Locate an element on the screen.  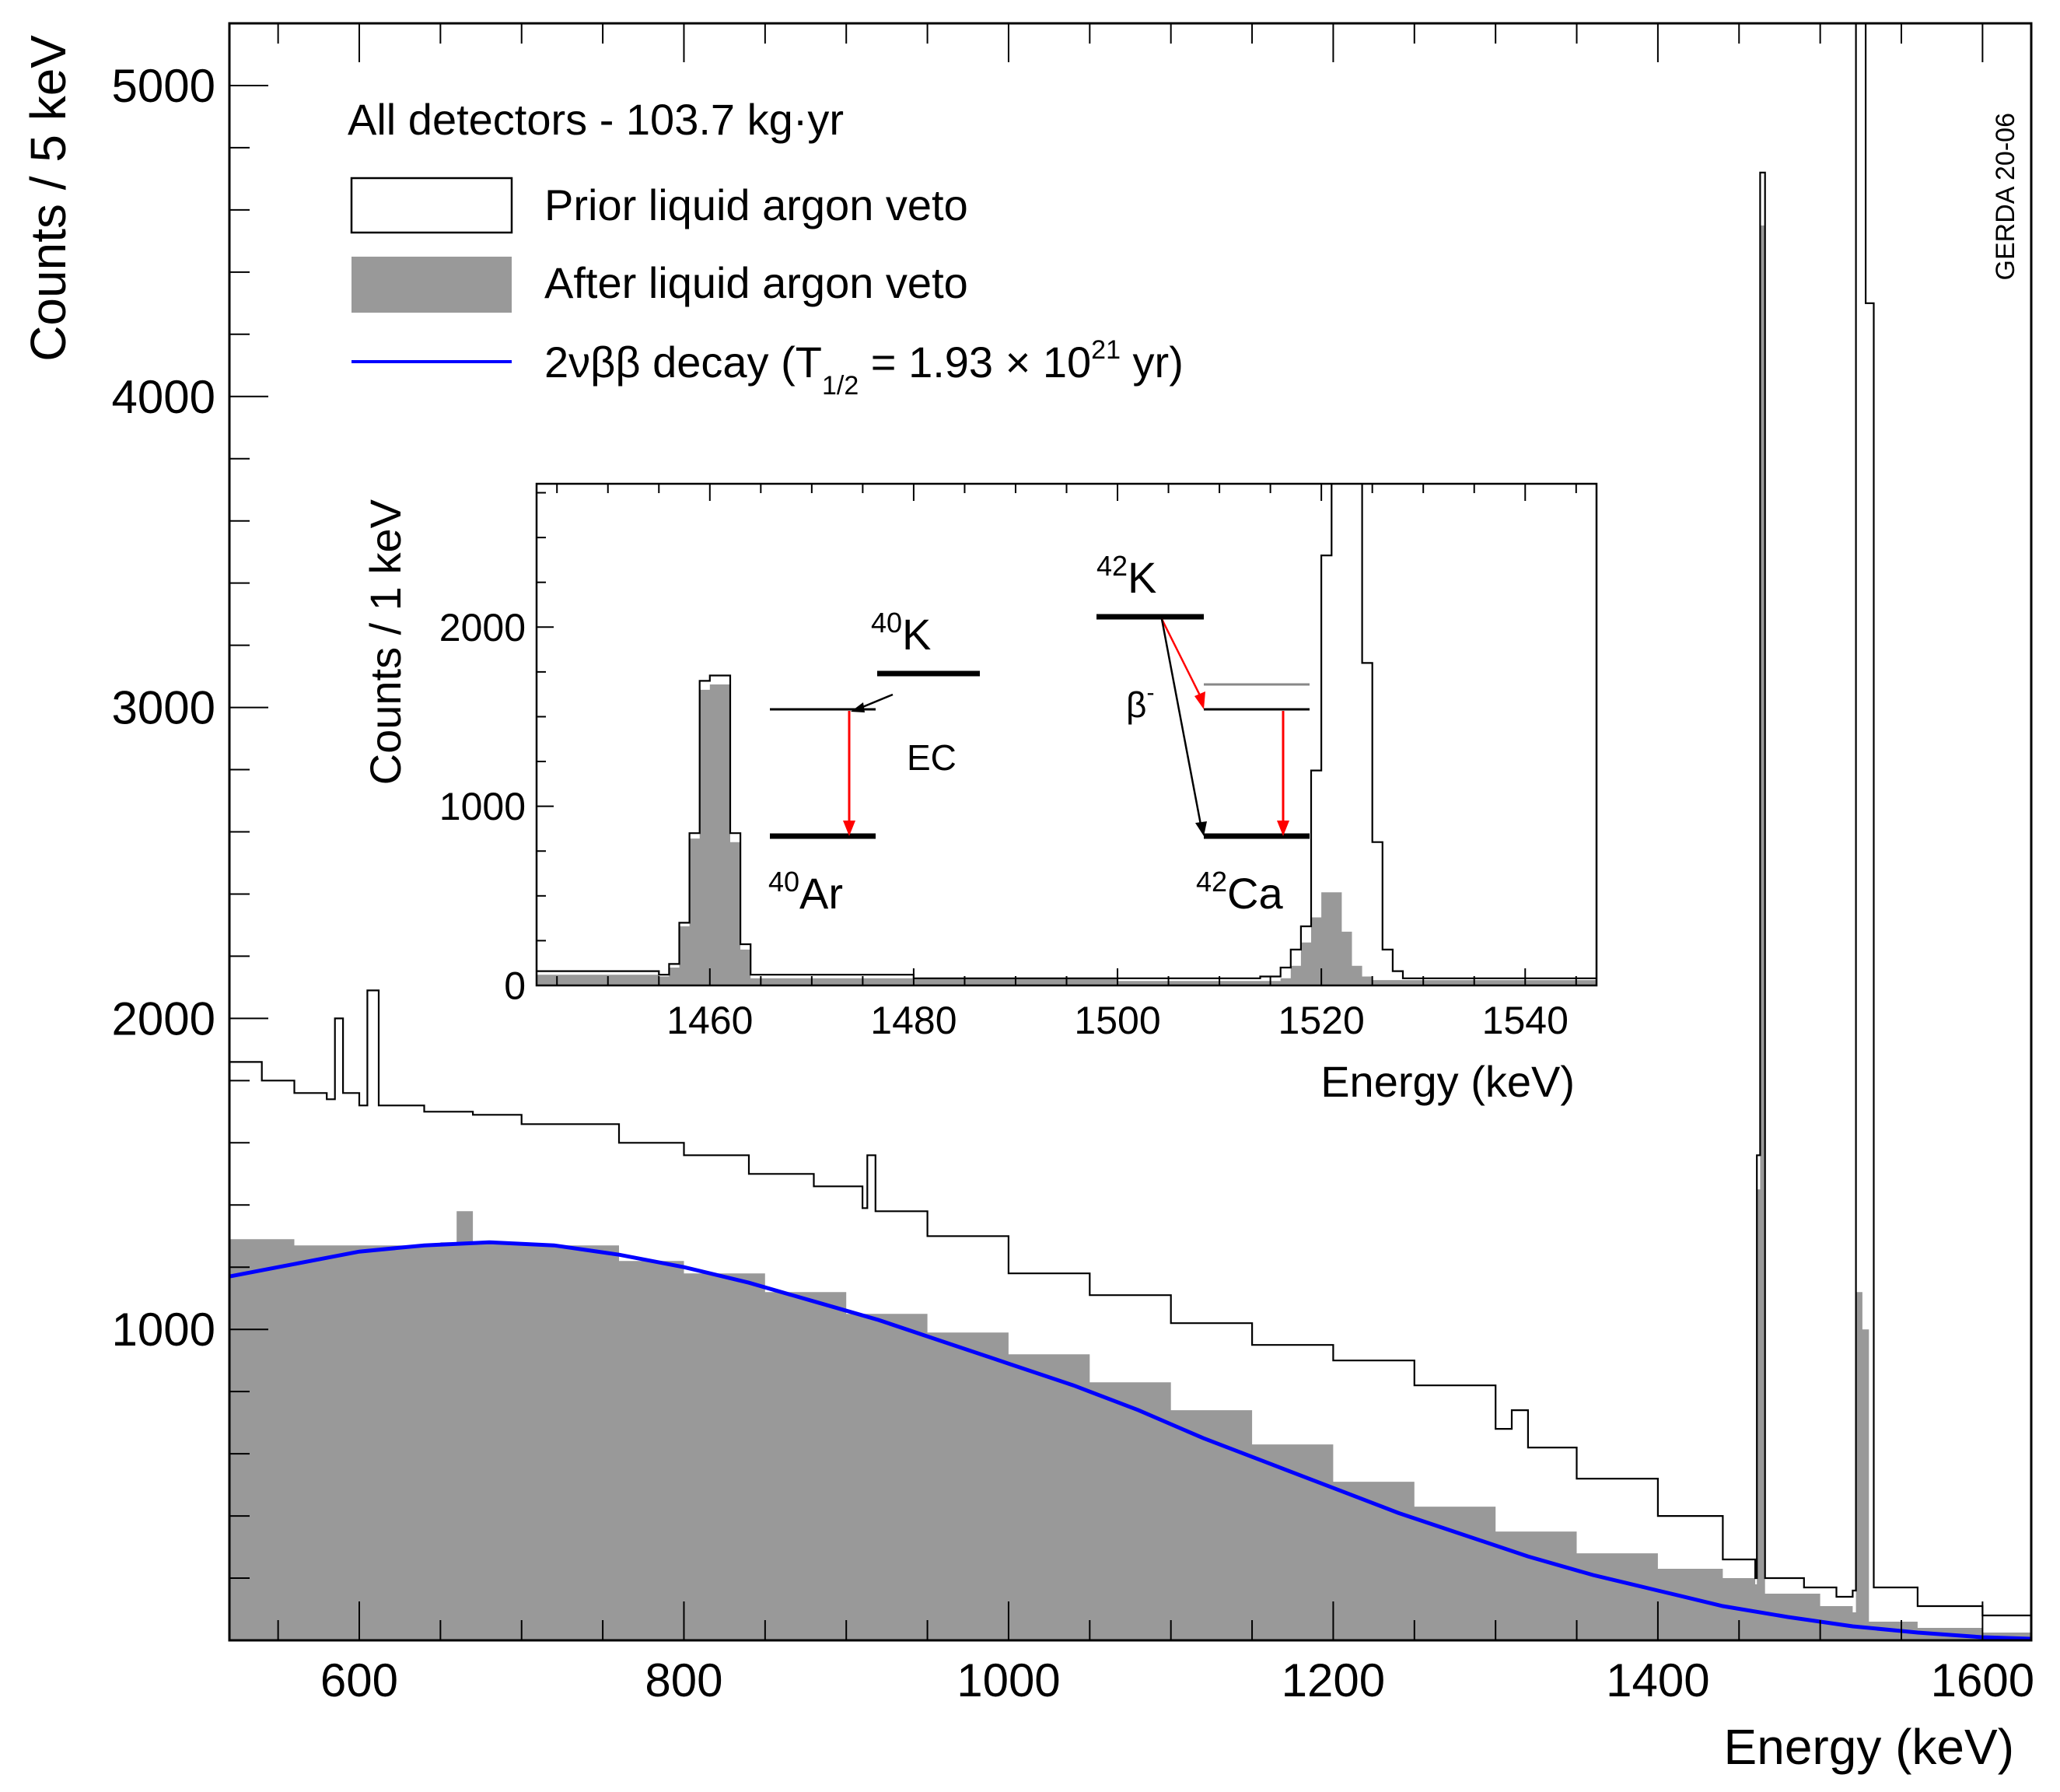
x-tick-label-1400: 1400 is located at coordinates (1657, 1680).